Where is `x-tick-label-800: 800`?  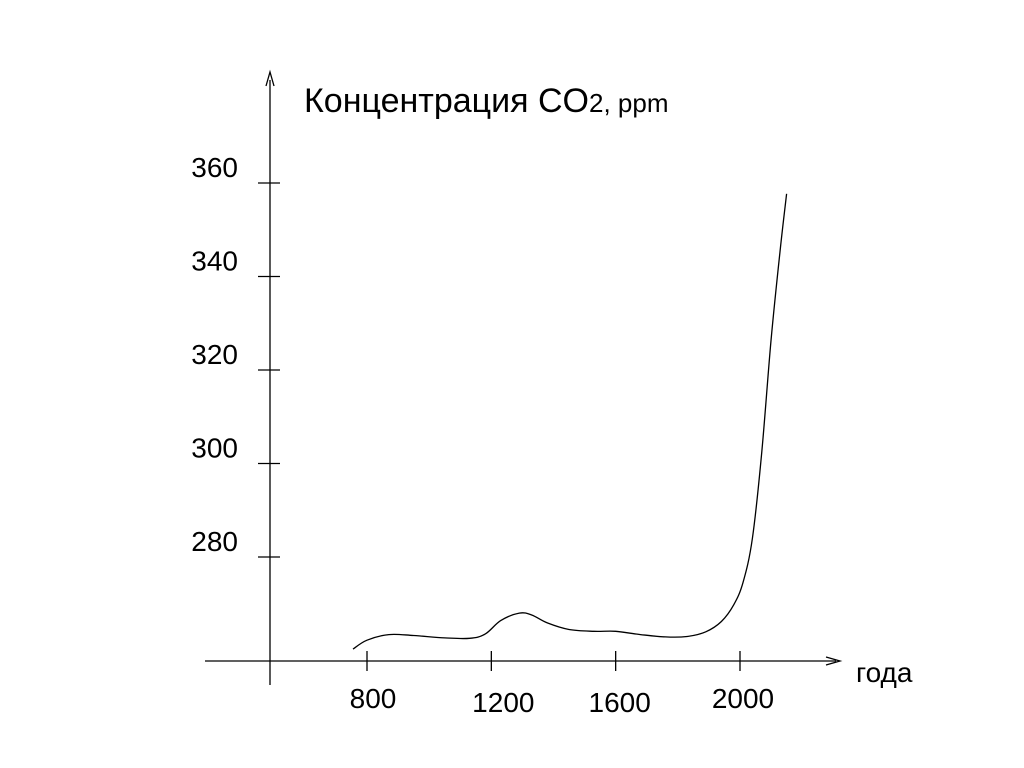 x-tick-label-800: 800 is located at coordinates (373, 698).